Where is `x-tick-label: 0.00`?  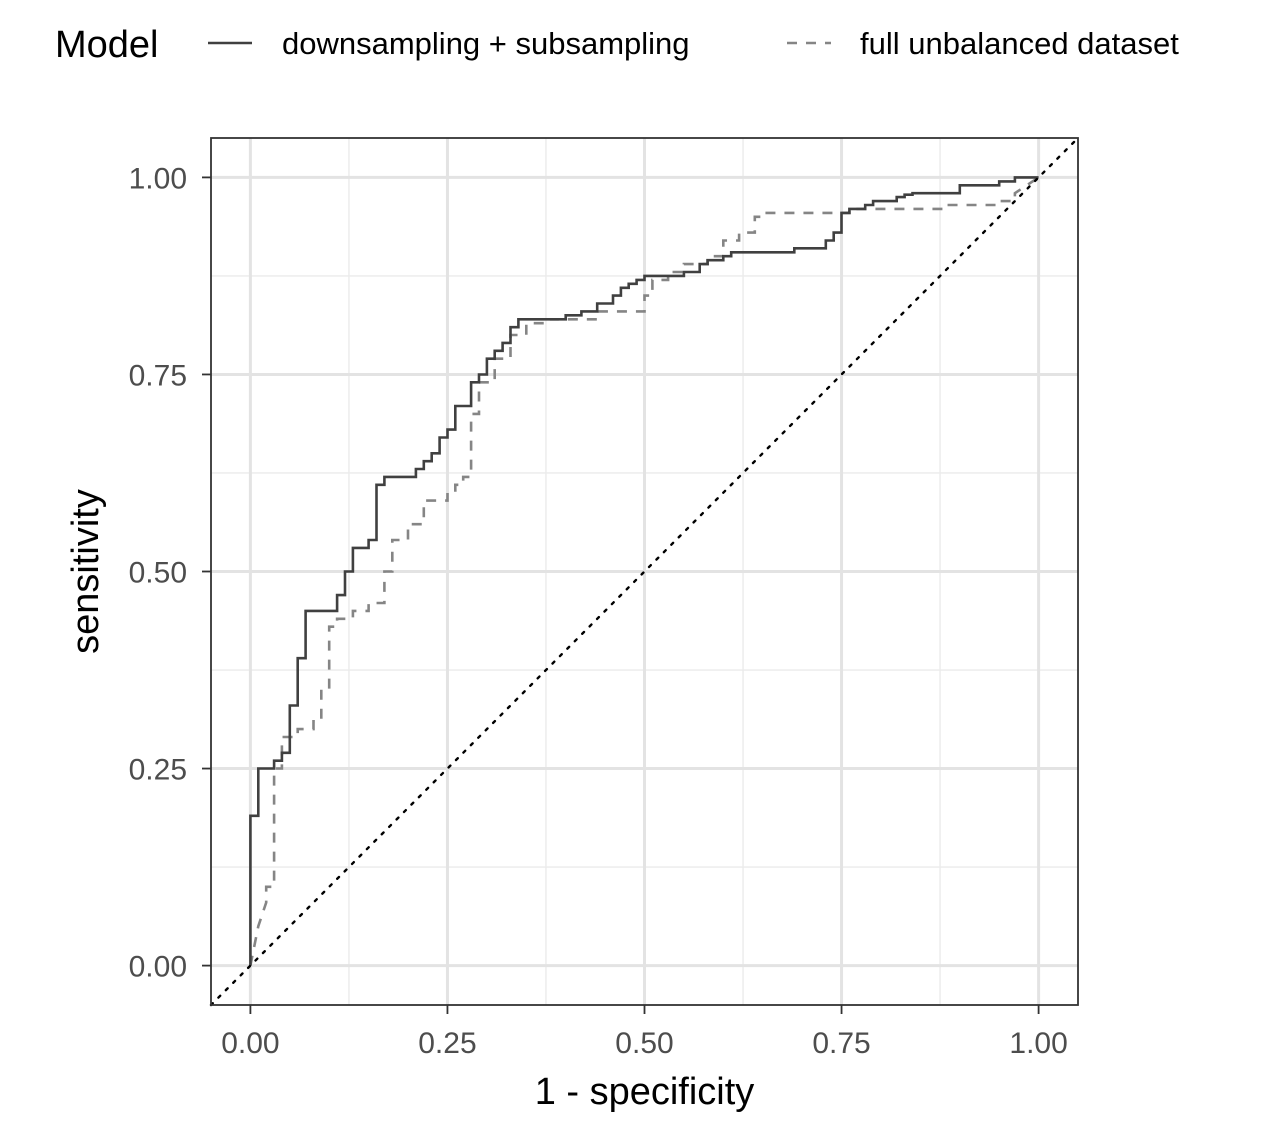
x-tick-label: 0.00 is located at coordinates (250, 1043).